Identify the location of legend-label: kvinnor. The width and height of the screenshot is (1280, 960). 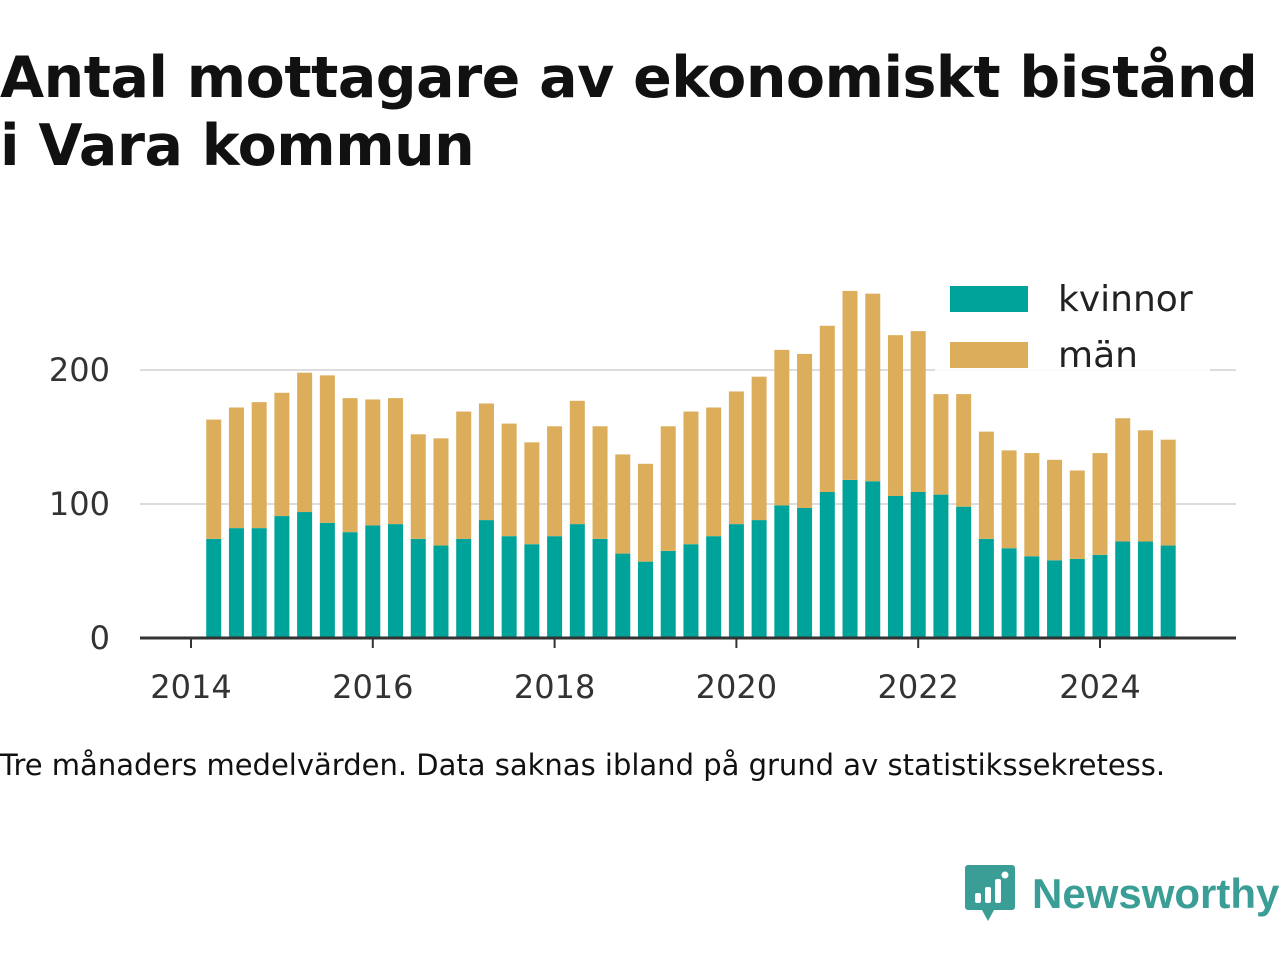
(1125, 299).